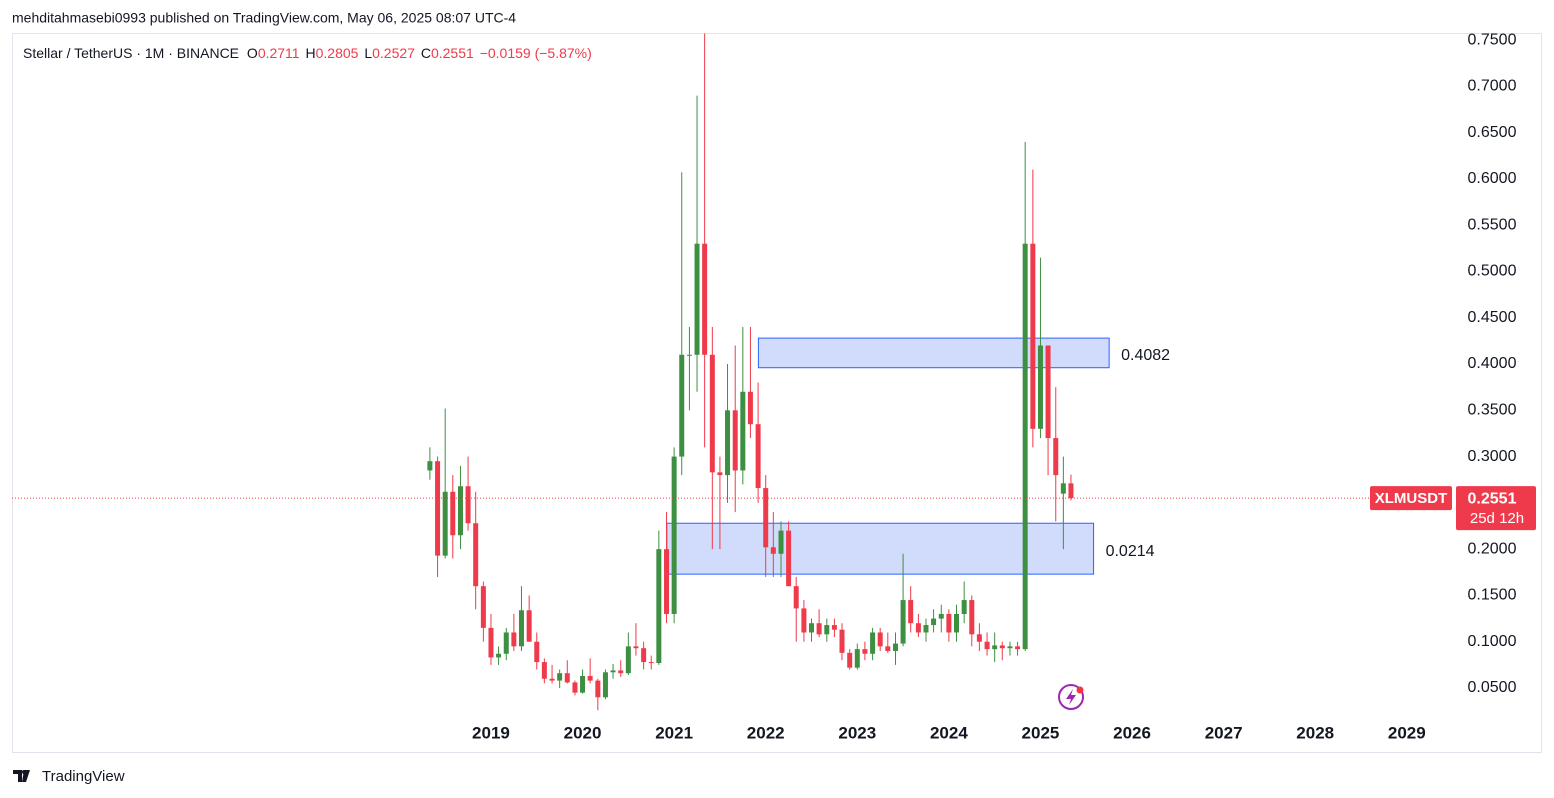 Image resolution: width=1554 pixels, height=798 pixels. I want to click on legend-value: 0.2527, so click(393, 53).